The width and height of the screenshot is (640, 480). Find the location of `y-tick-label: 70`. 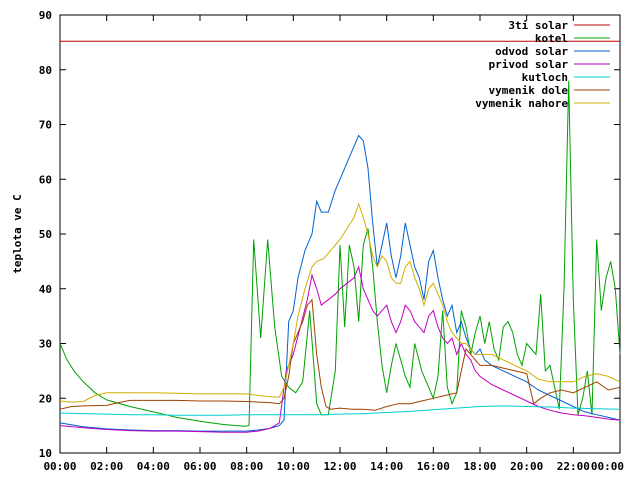

y-tick-label: 70 is located at coordinates (45, 125).